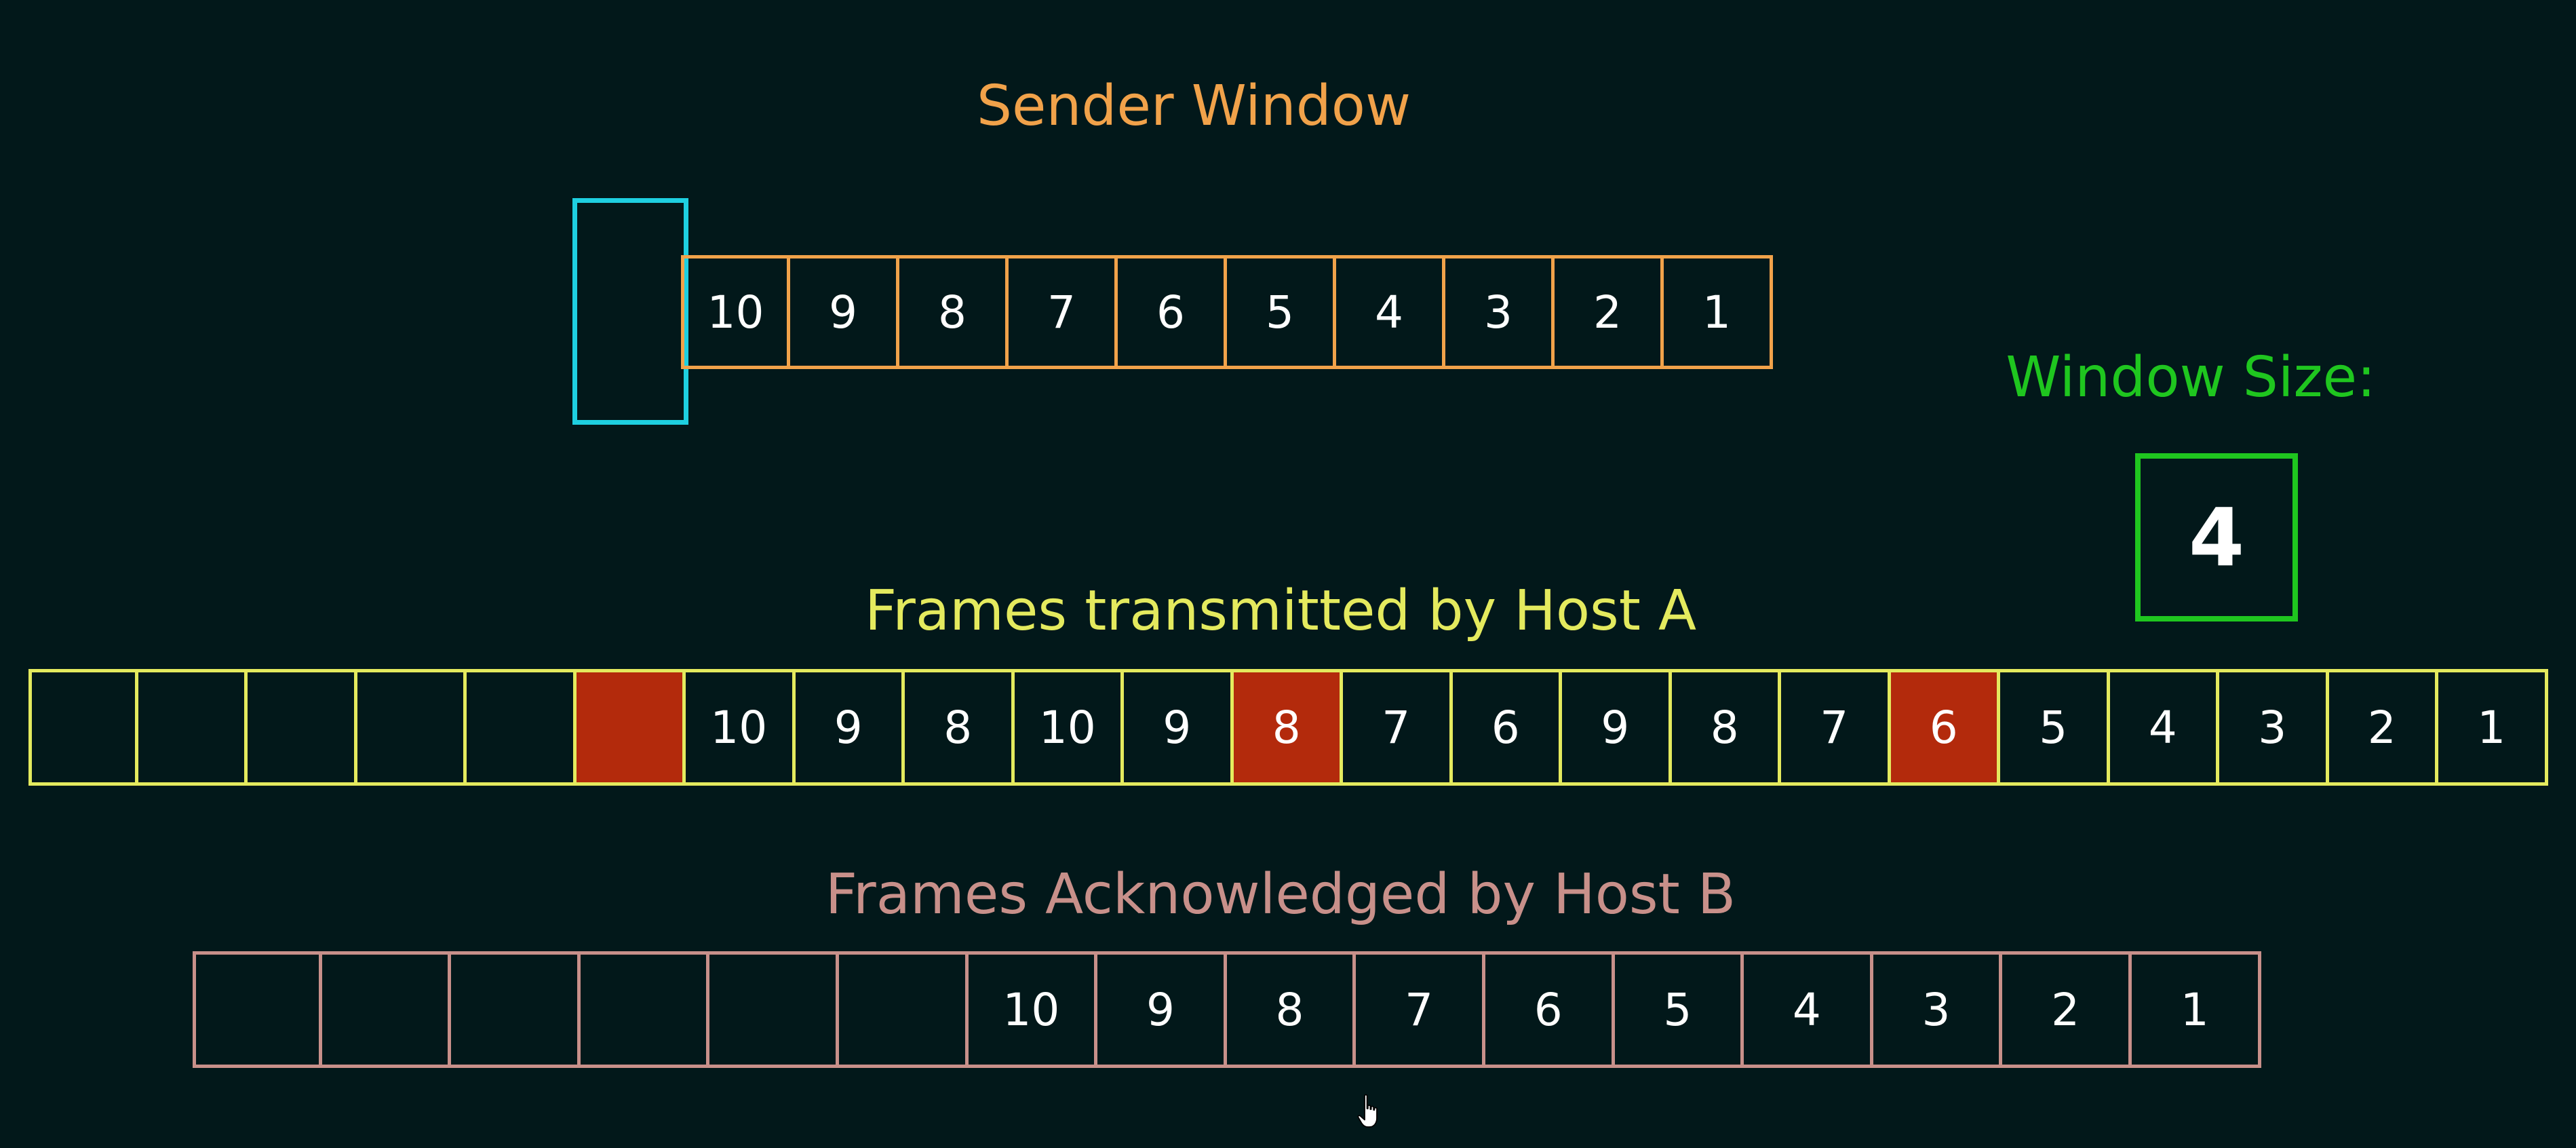 This screenshot has height=1148, width=2576. I want to click on transmitted-frames-row: 10 9 8 10 9 8 7 6 9 8 7 6 5 4 3 2 1, so click(1288, 727).